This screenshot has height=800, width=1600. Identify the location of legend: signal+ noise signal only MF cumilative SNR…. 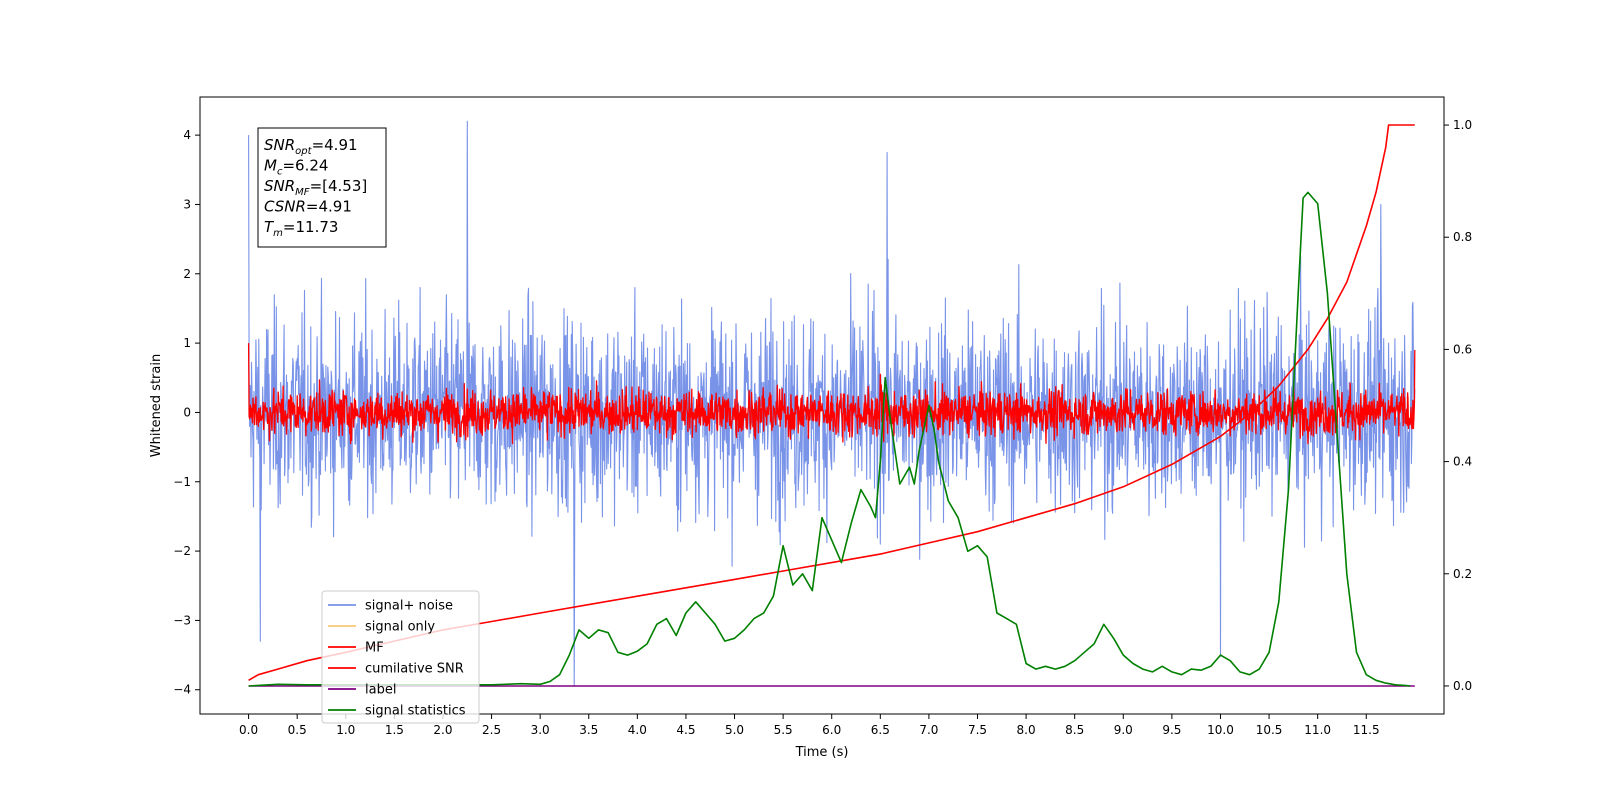
(400, 657).